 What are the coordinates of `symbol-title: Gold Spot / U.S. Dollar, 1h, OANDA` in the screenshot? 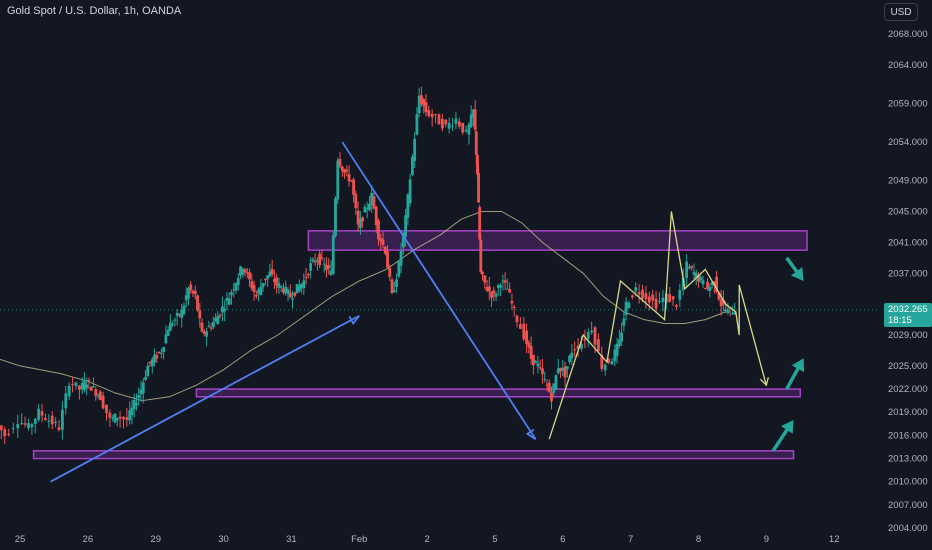 It's located at (94, 11).